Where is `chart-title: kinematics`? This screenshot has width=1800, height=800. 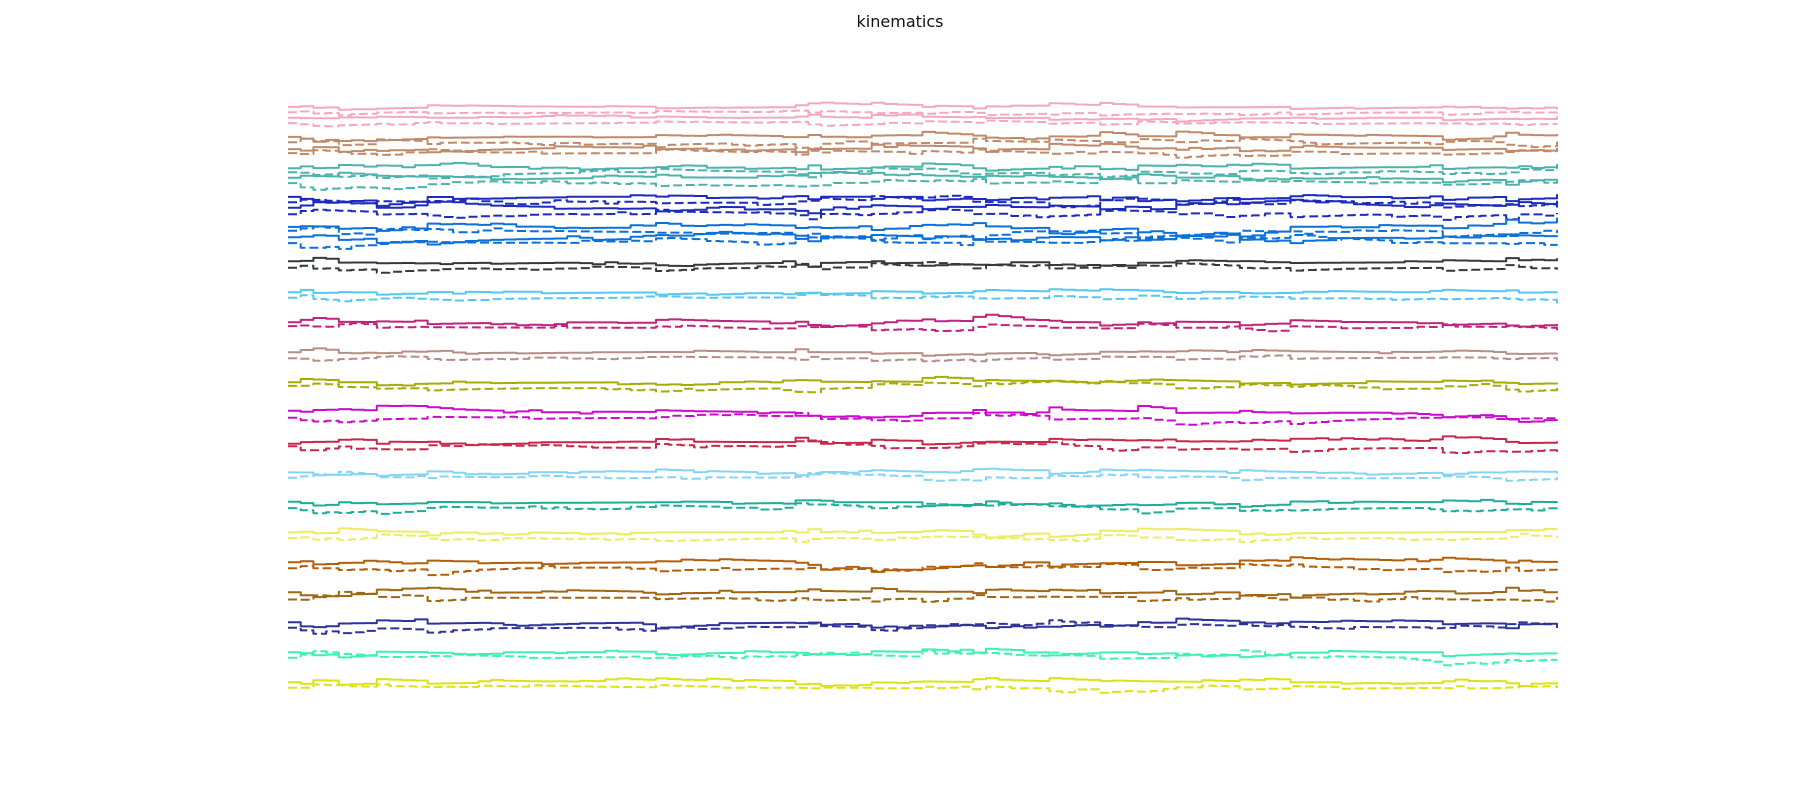
chart-title: kinematics is located at coordinates (900, 21).